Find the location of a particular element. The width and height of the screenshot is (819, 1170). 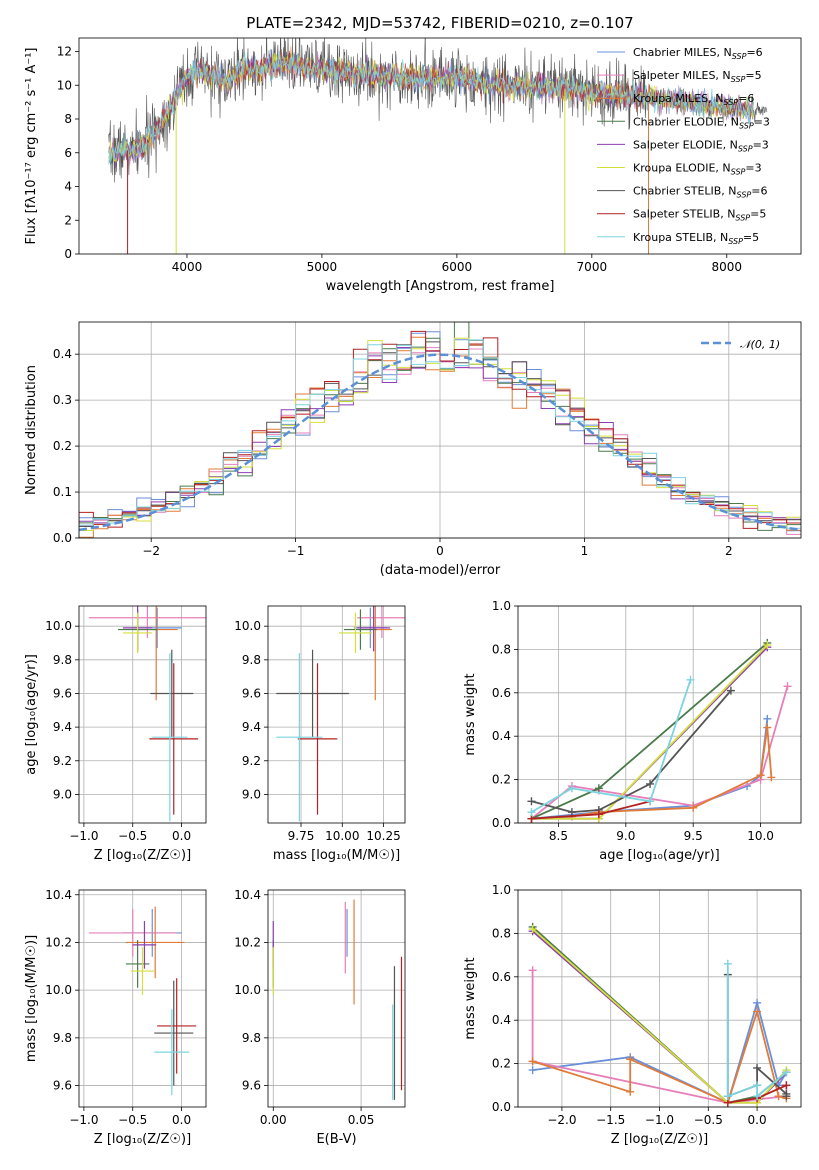

x-tick-label: −1 is located at coordinates (296, 551).